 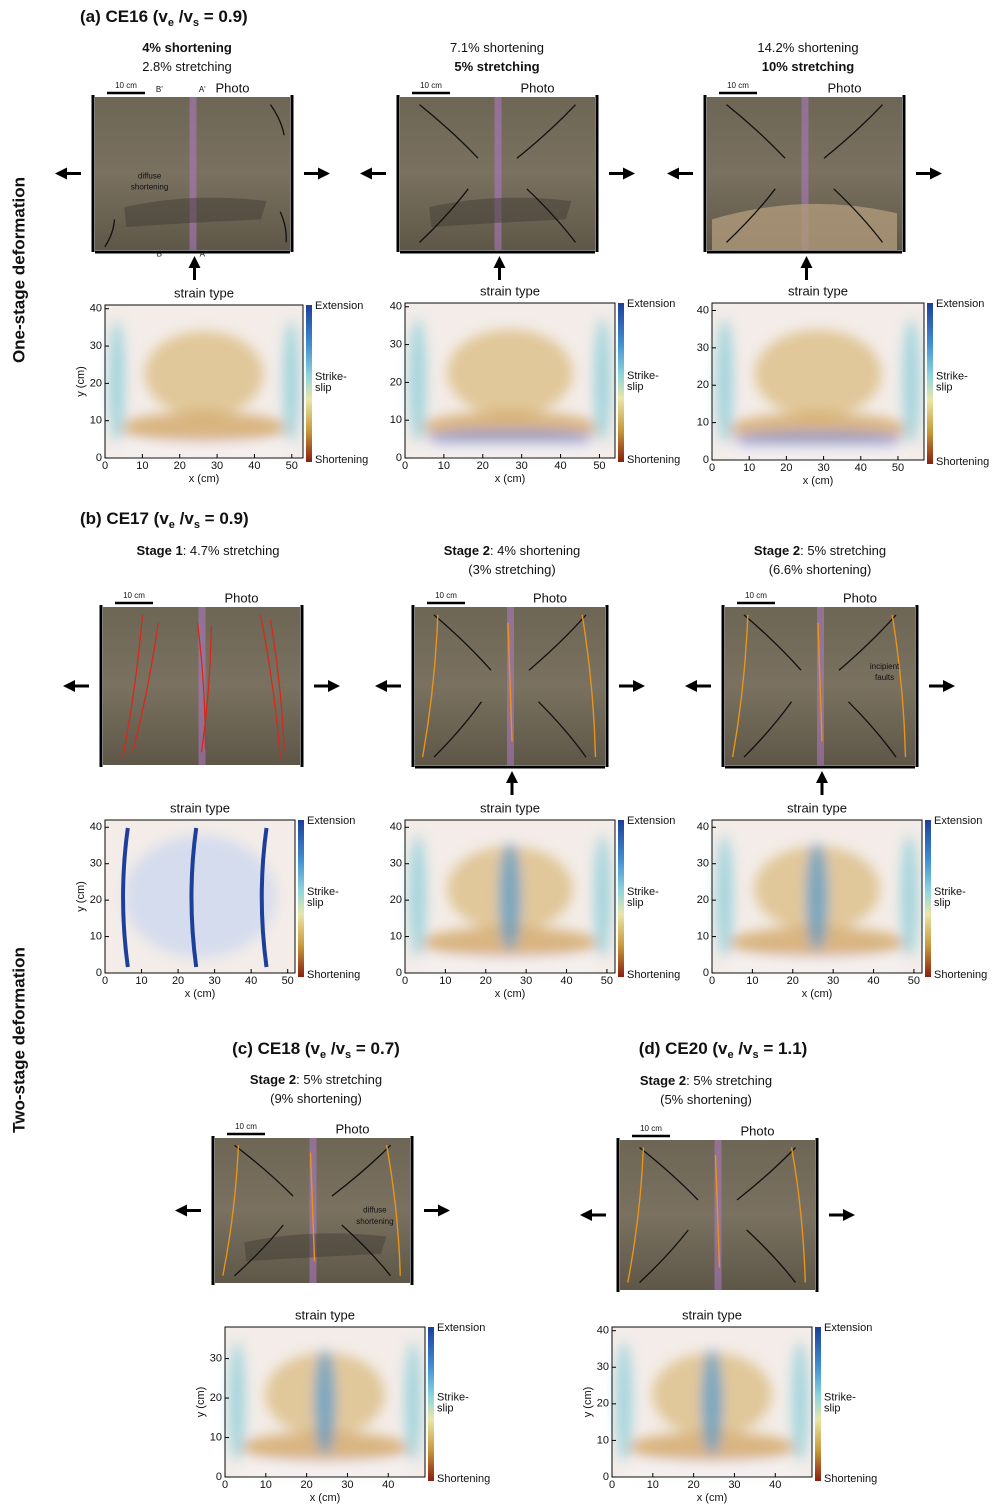 I want to click on caption: 2.8% stretching, so click(x=187, y=66).